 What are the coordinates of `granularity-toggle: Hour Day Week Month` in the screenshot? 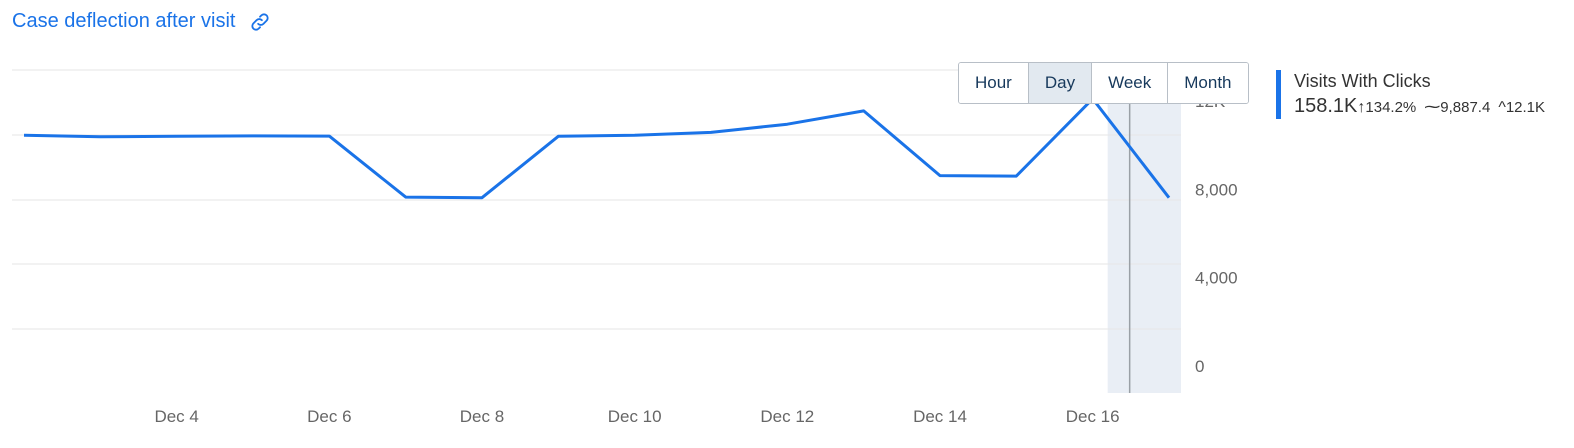 It's located at (1103, 83).